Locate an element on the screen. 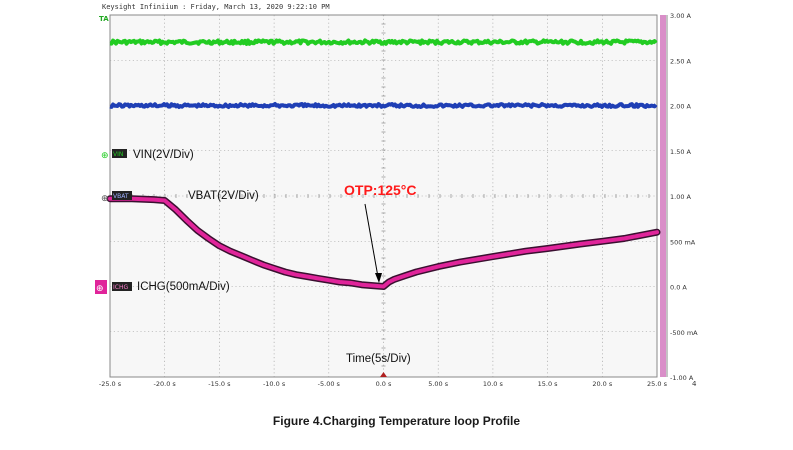 This screenshot has height=450, width=793. otp-annotation: OTP:125°C is located at coordinates (380, 190).